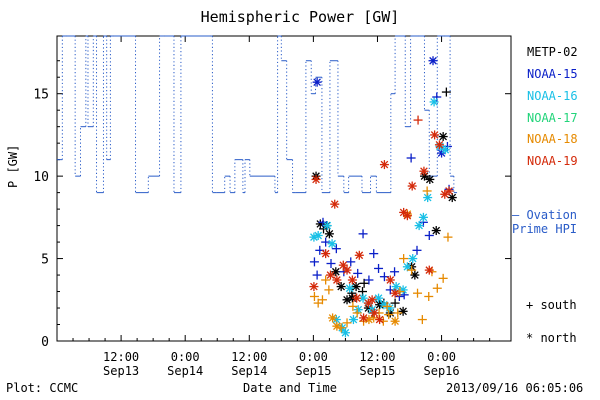 The width and height of the screenshot is (600, 400). I want to click on legend-ovation-line1: — Ovation, so click(545, 215).